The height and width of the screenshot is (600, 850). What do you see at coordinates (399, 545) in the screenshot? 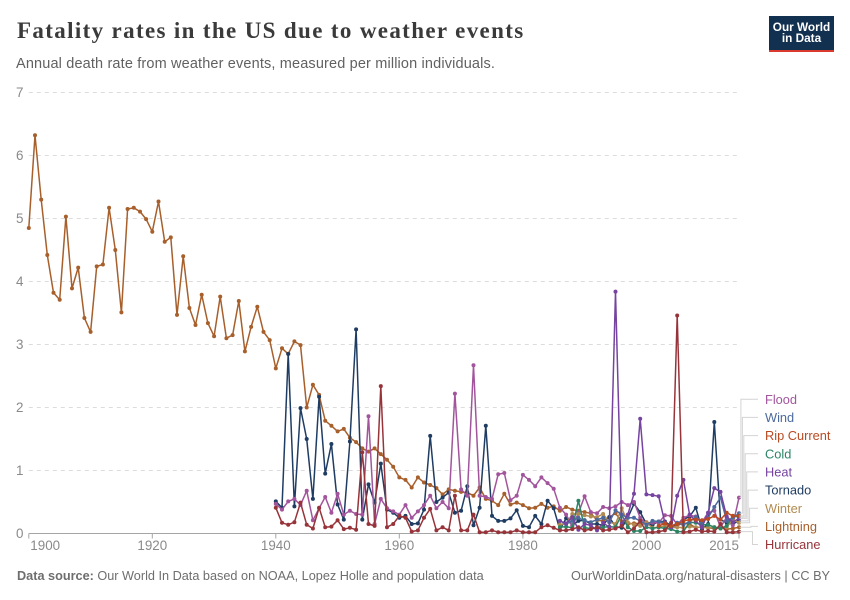
I see `svg-text: 1960` at bounding box center [399, 545].